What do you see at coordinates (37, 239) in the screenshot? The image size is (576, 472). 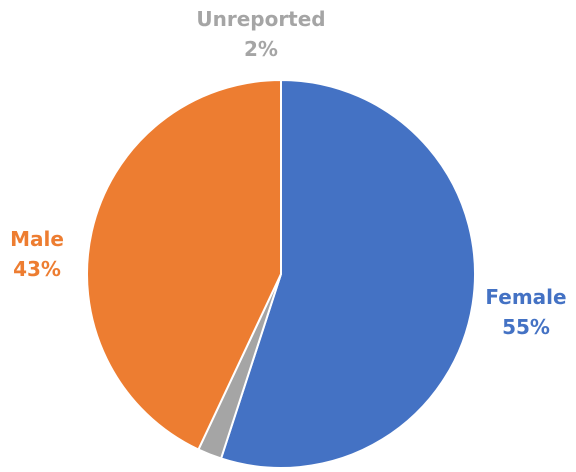 I see `slice-label-male-name: Male` at bounding box center [37, 239].